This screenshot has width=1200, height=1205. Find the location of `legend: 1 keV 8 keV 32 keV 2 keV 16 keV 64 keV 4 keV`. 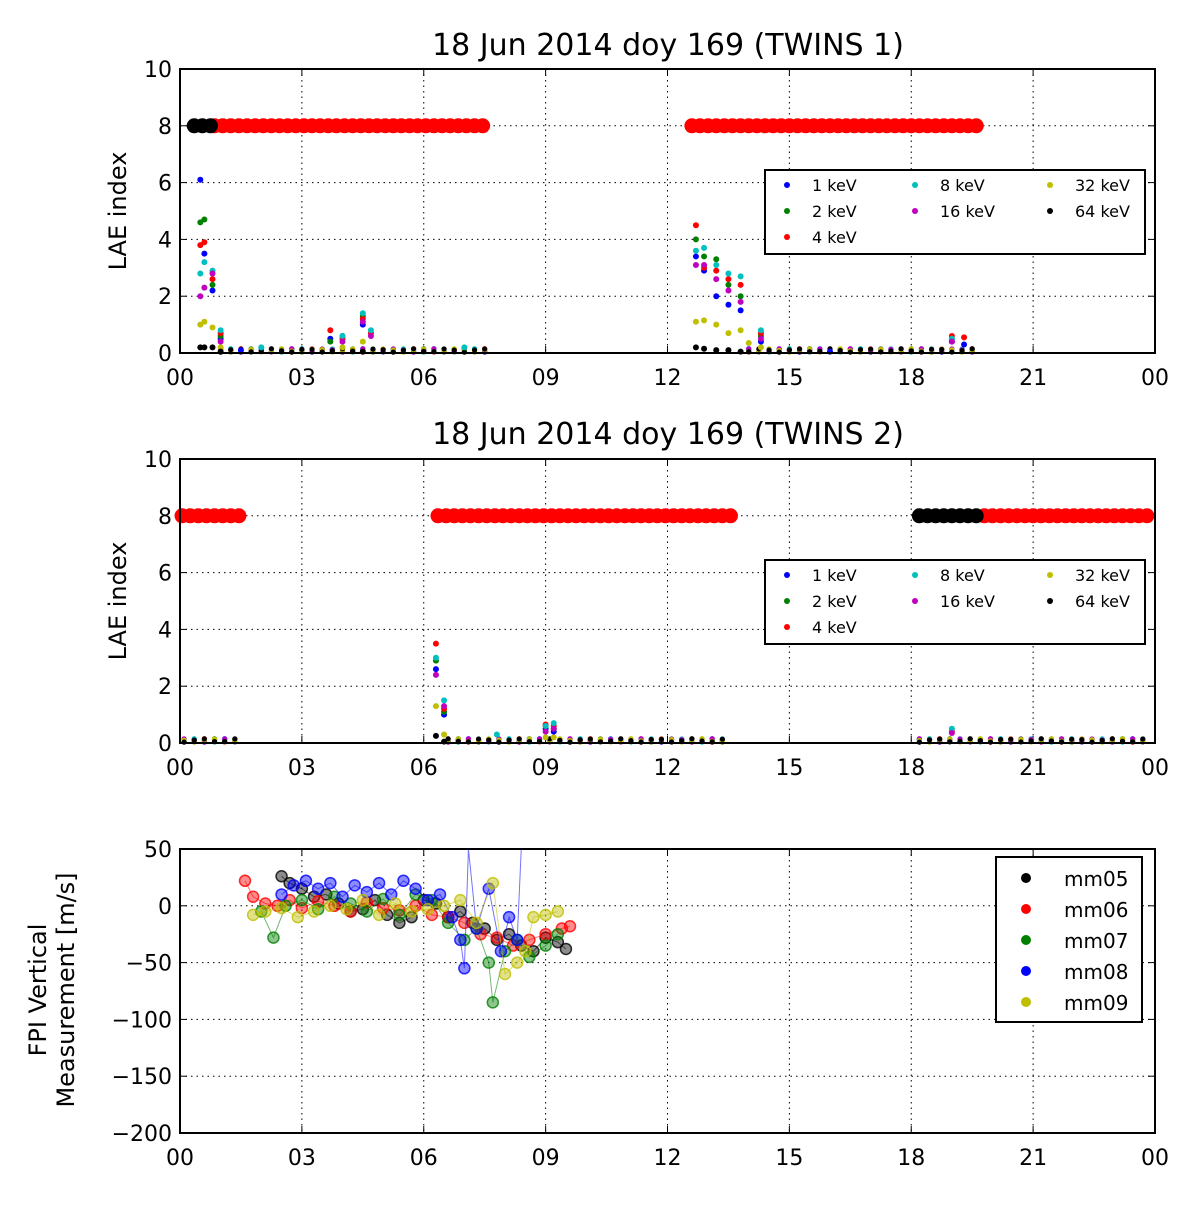

legend: 1 keV 8 keV 32 keV 2 keV 16 keV 64 keV 4 keV is located at coordinates (955, 212).